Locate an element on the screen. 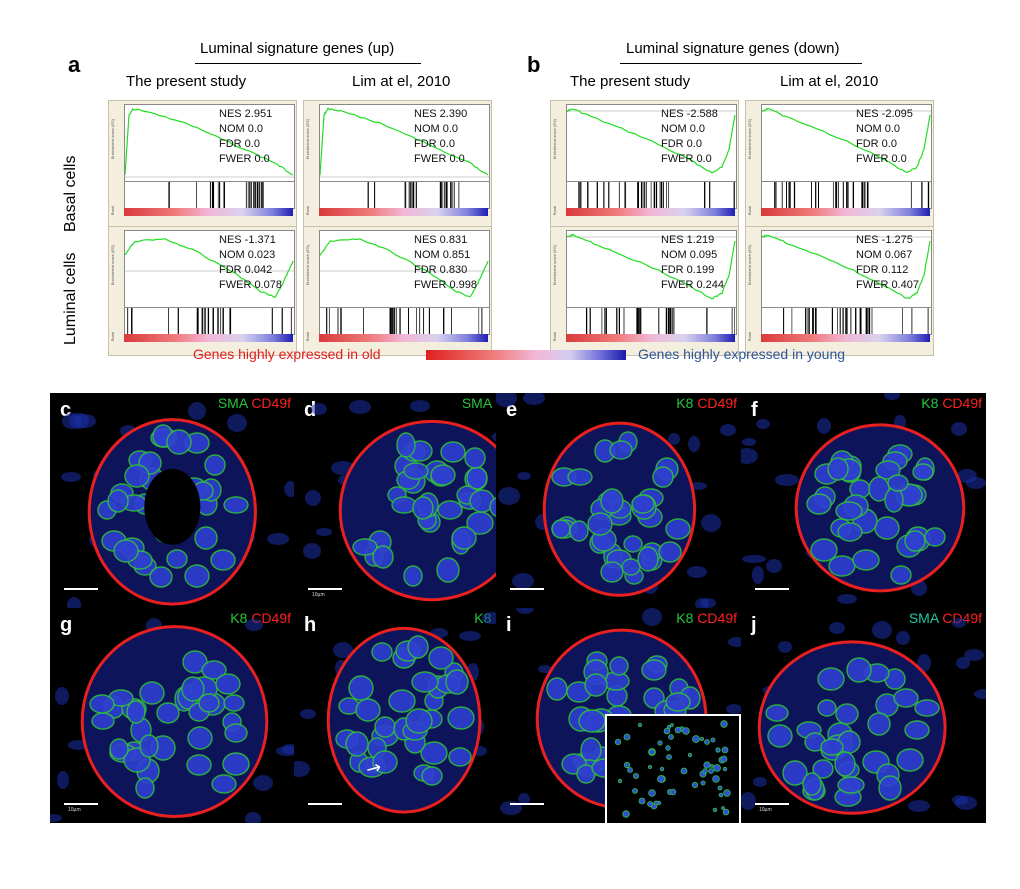  micrograph-c: c SMA CD49f is located at coordinates (172, 500).